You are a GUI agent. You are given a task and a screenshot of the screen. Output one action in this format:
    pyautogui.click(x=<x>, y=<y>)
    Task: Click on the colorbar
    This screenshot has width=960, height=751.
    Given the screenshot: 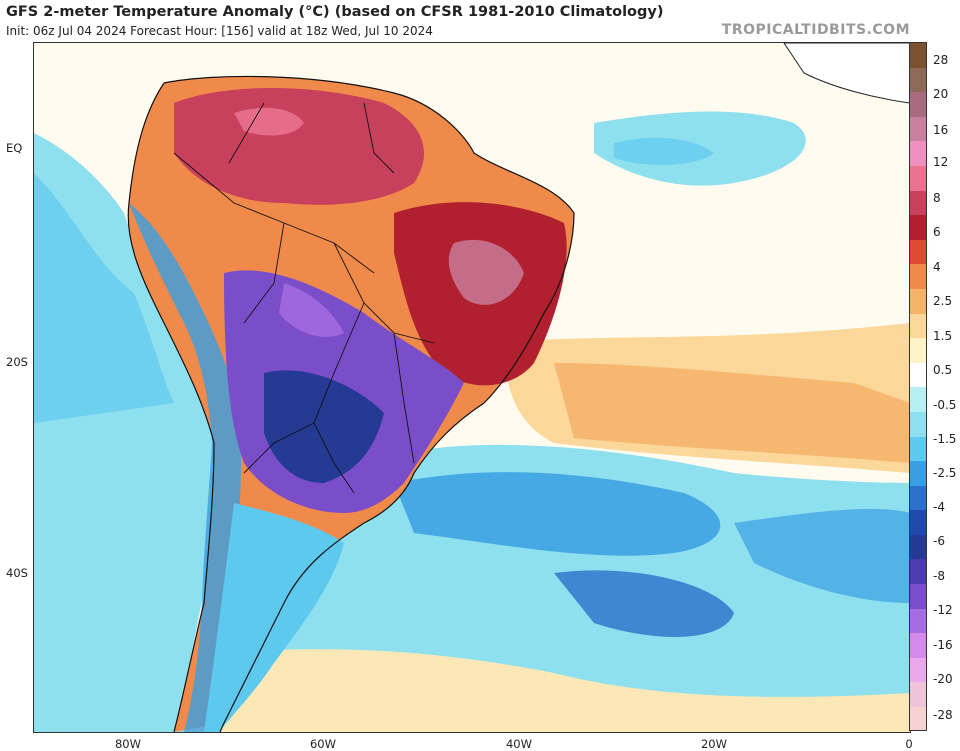 What is the action you would take?
    pyautogui.click(x=918, y=386)
    